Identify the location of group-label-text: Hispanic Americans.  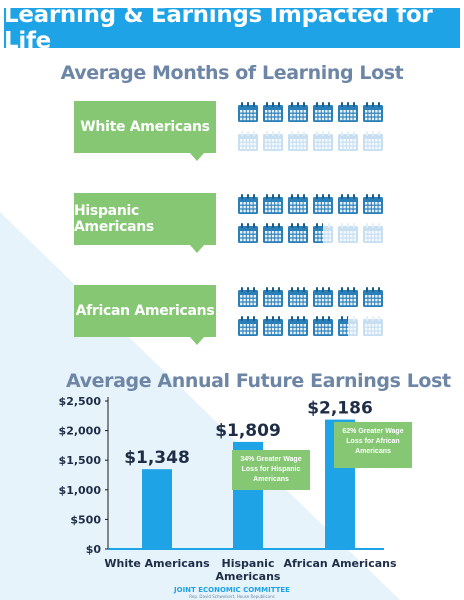
(114, 219).